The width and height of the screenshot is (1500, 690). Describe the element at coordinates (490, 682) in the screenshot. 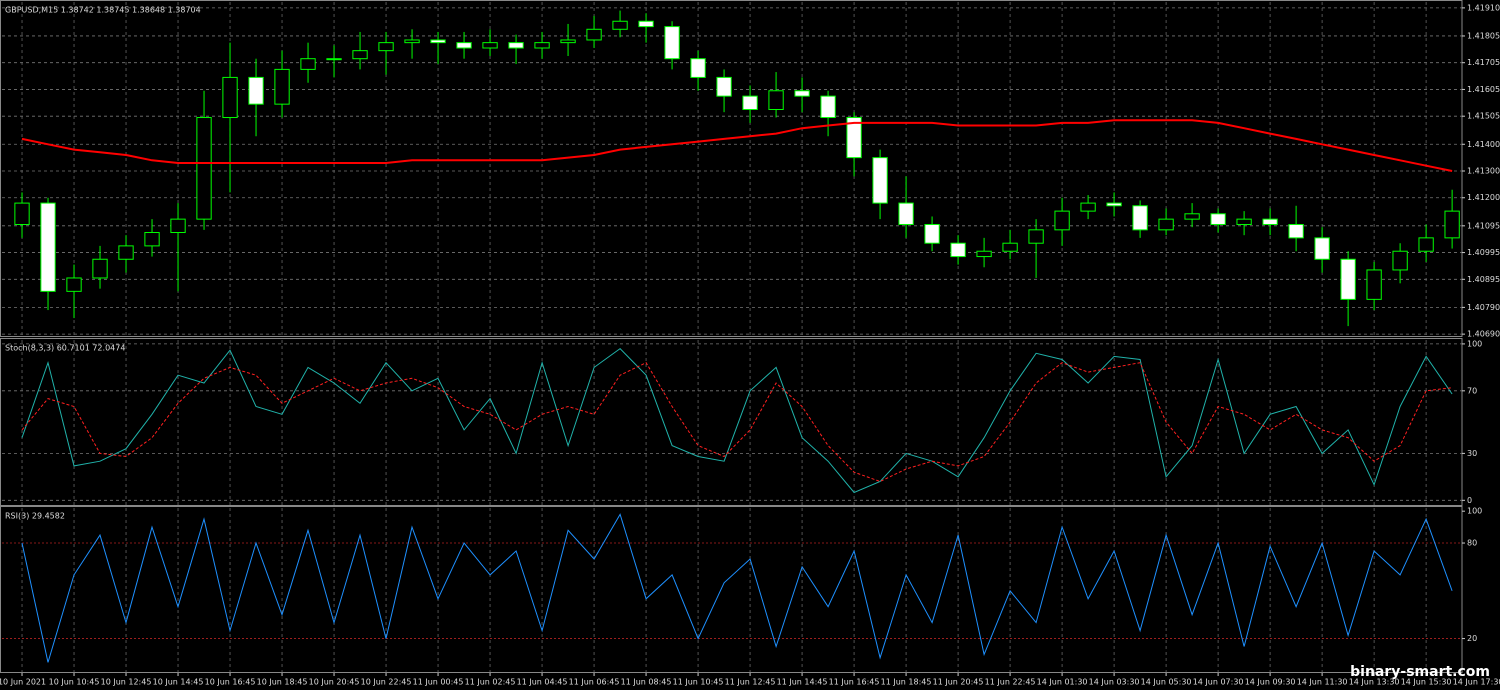

I see `x-tick-label: 11 Jun 02:45` at that location.